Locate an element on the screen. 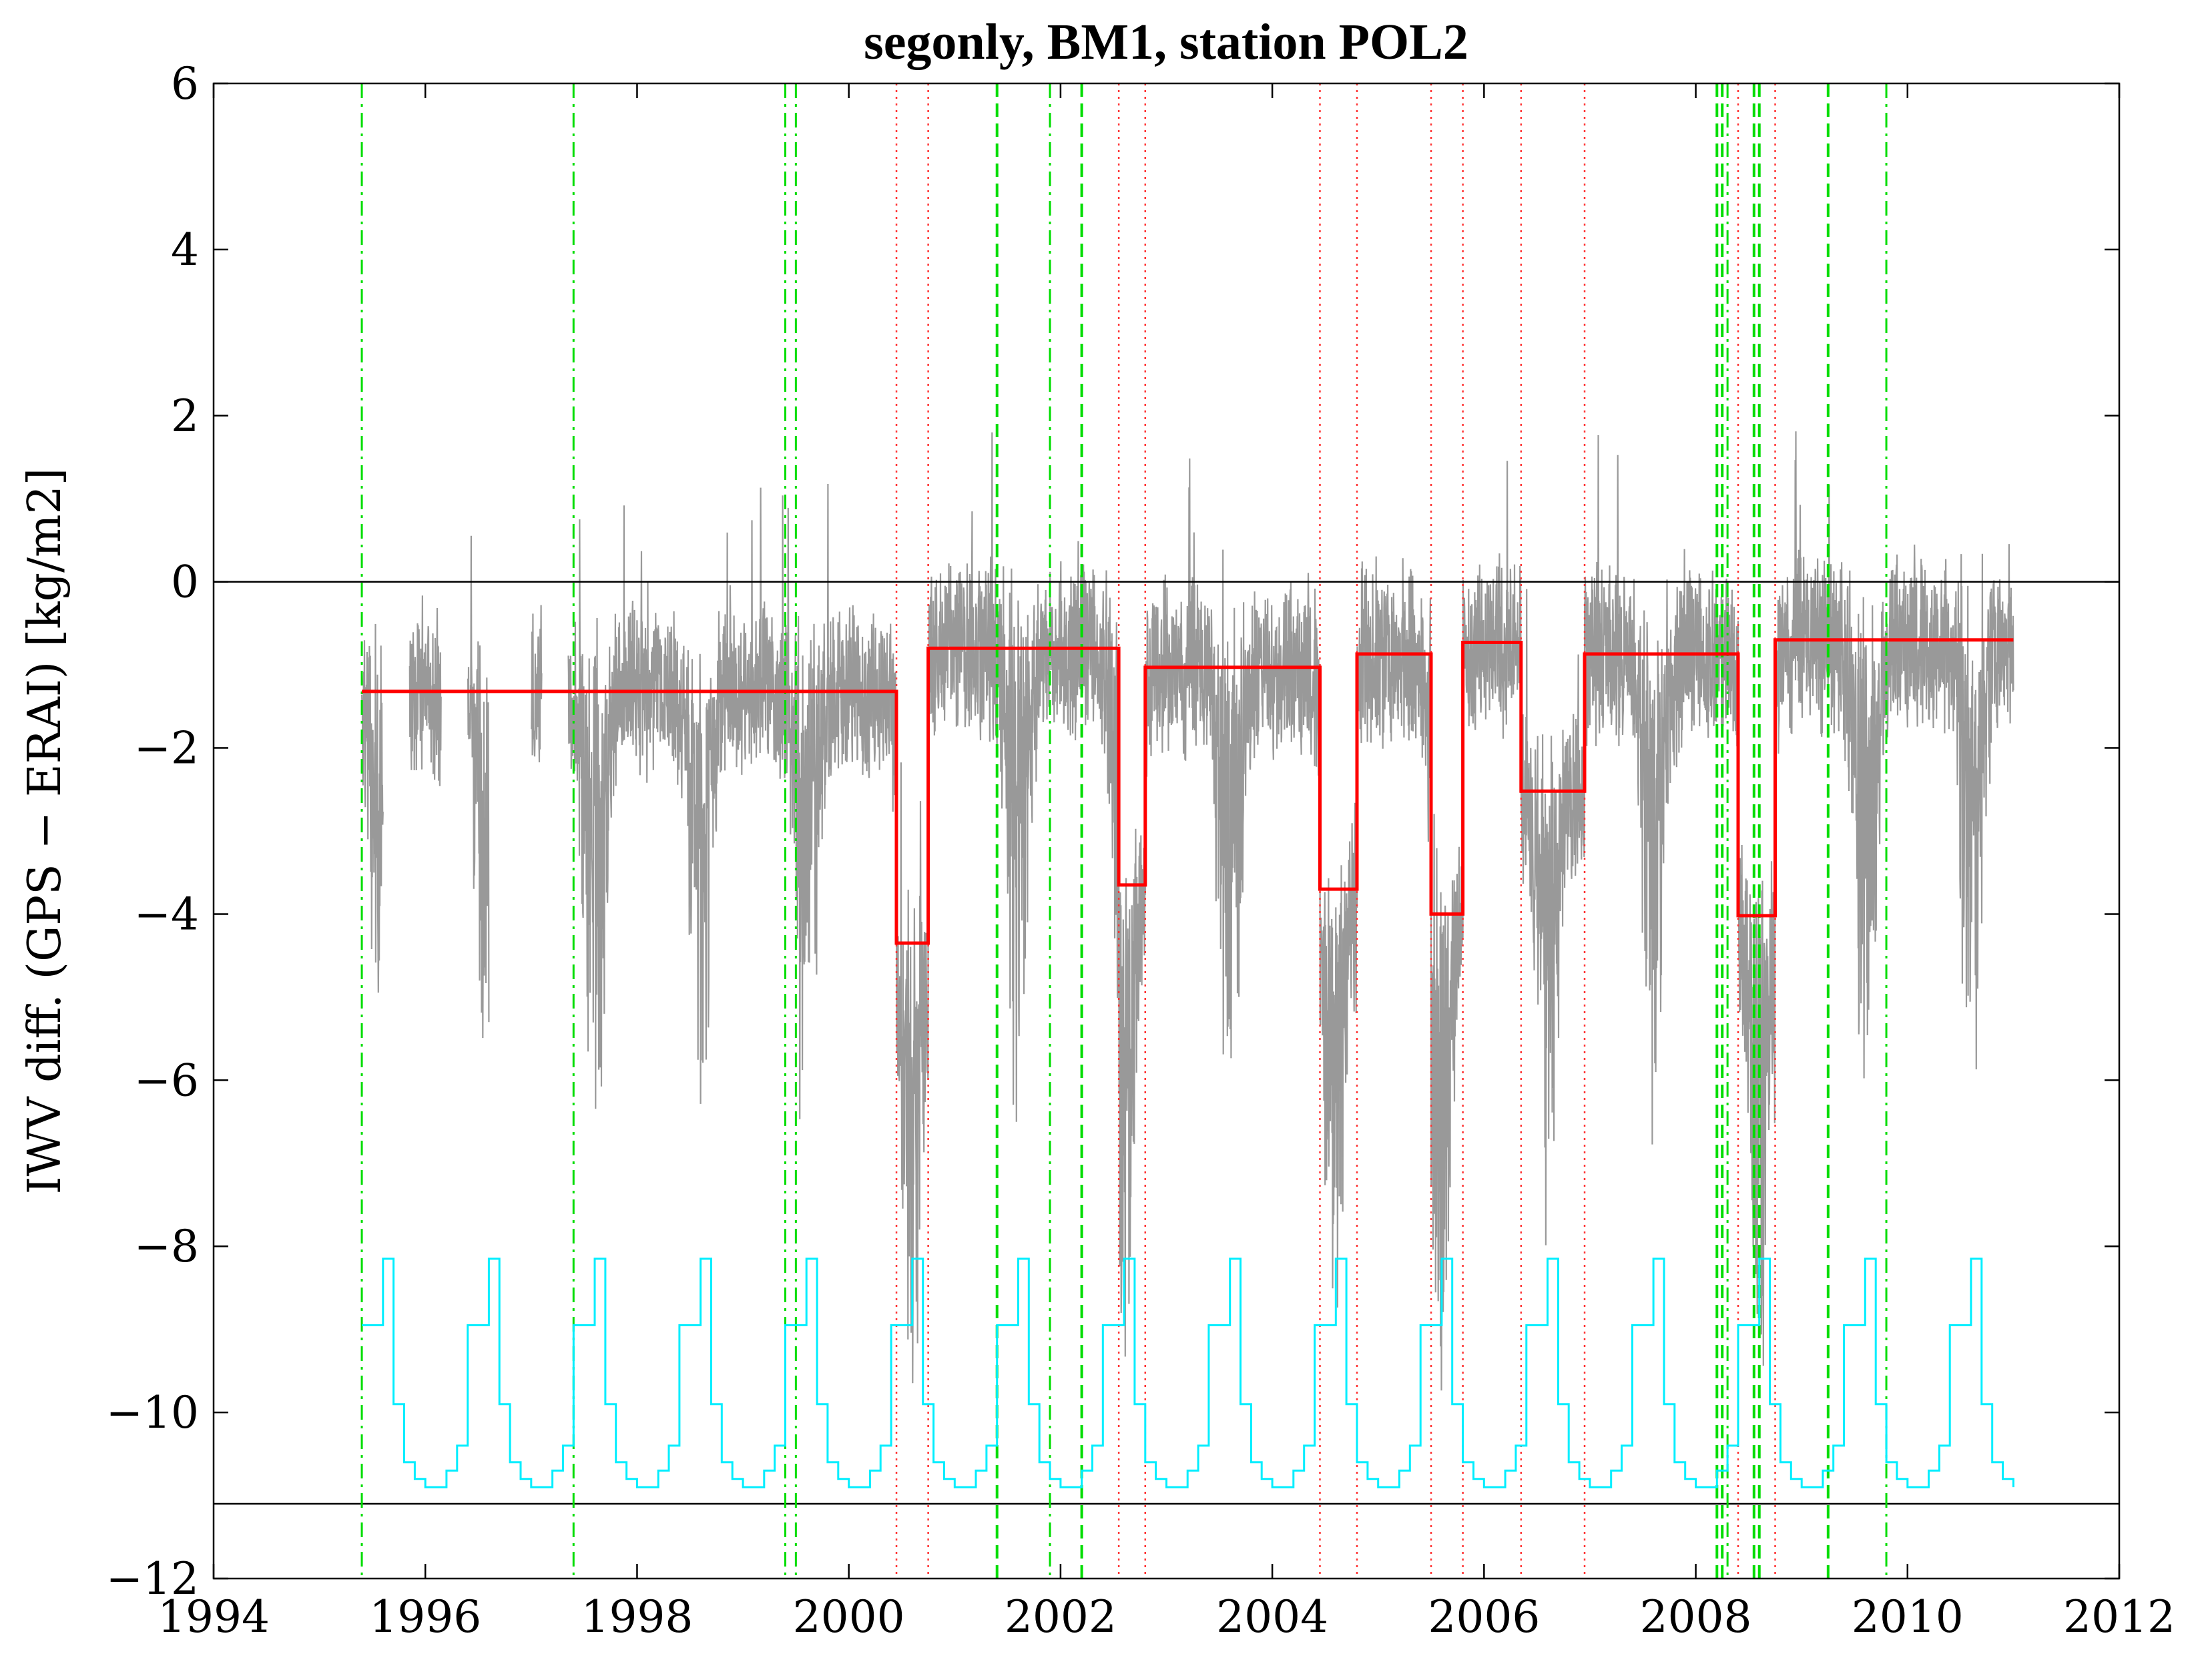 This screenshot has height=1680, width=2192. x-tick-label-6: 2006 is located at coordinates (1484, 1617).